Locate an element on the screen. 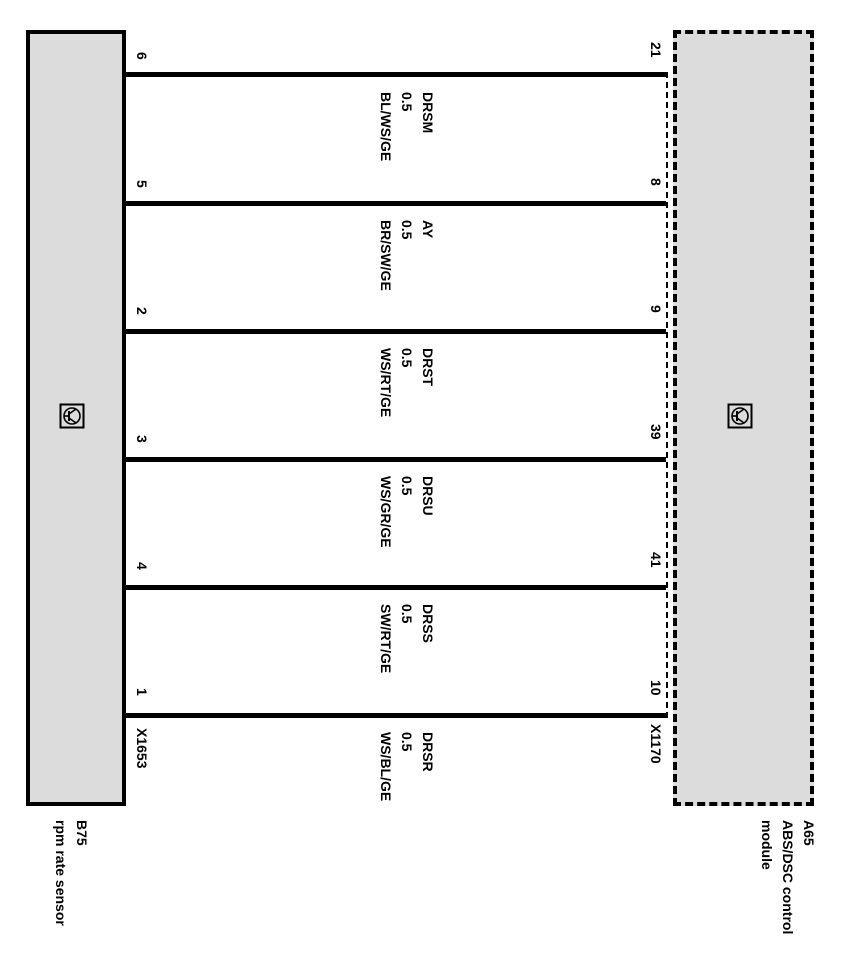 Image resolution: width=841 pixels, height=974 pixels. left-pin-label: 5 is located at coordinates (142, 184).